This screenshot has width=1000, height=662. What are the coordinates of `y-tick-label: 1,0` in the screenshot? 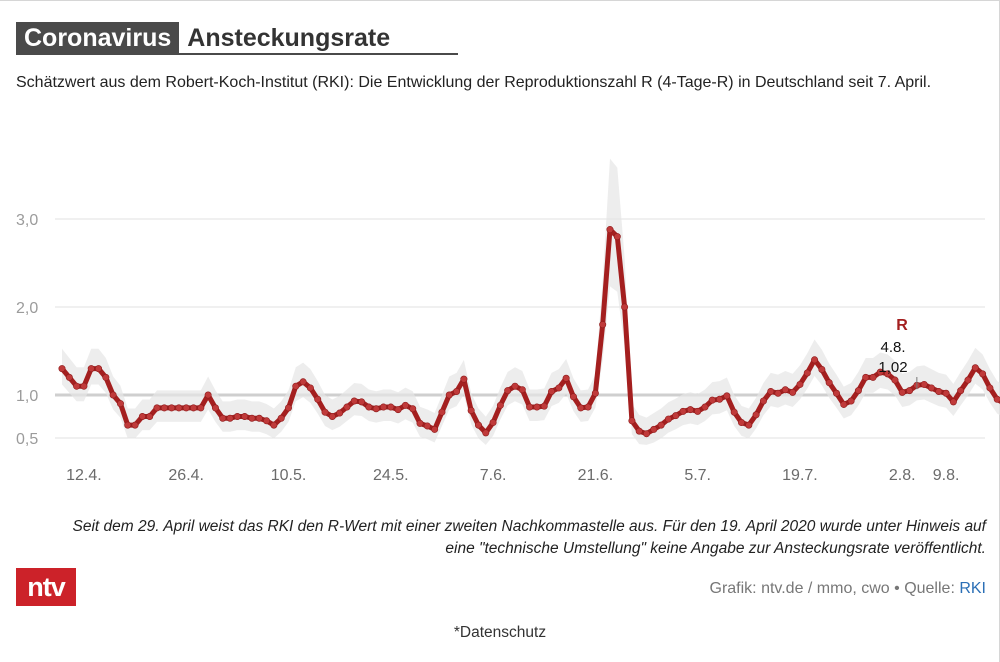 It's located at (27, 396).